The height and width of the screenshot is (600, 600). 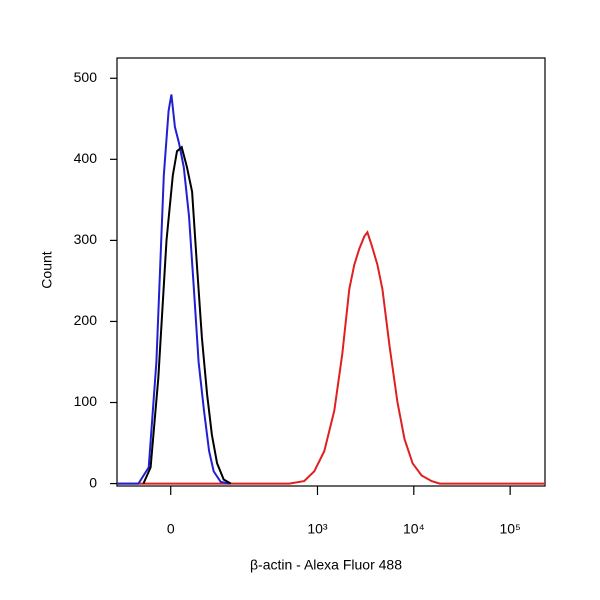 What do you see at coordinates (93, 482) in the screenshot?
I see `y-tick-label: 0` at bounding box center [93, 482].